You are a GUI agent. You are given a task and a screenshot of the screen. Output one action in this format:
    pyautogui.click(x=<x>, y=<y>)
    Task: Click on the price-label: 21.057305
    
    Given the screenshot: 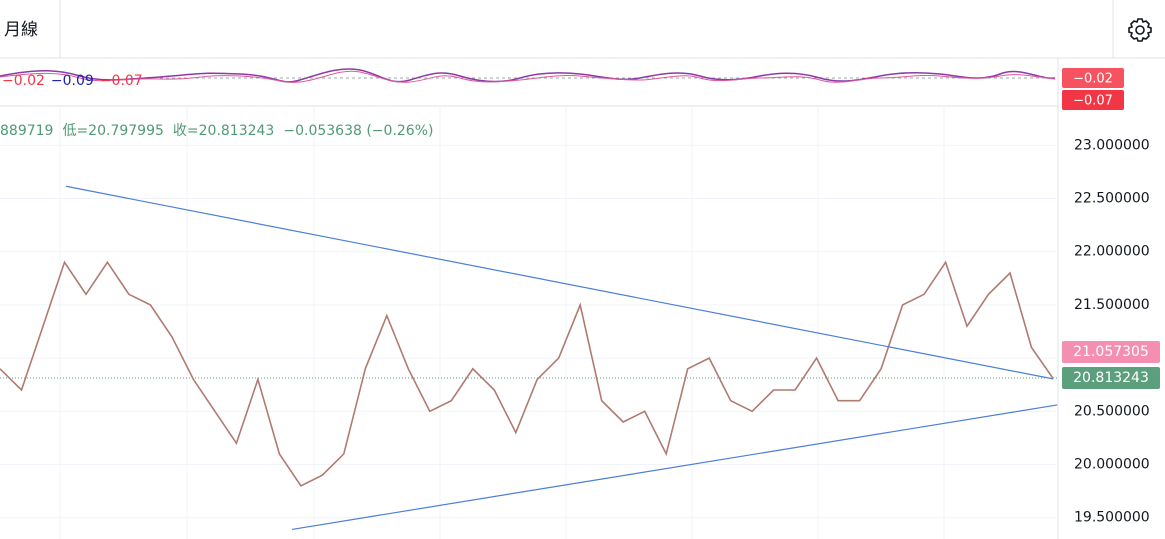 What is the action you would take?
    pyautogui.click(x=1111, y=352)
    